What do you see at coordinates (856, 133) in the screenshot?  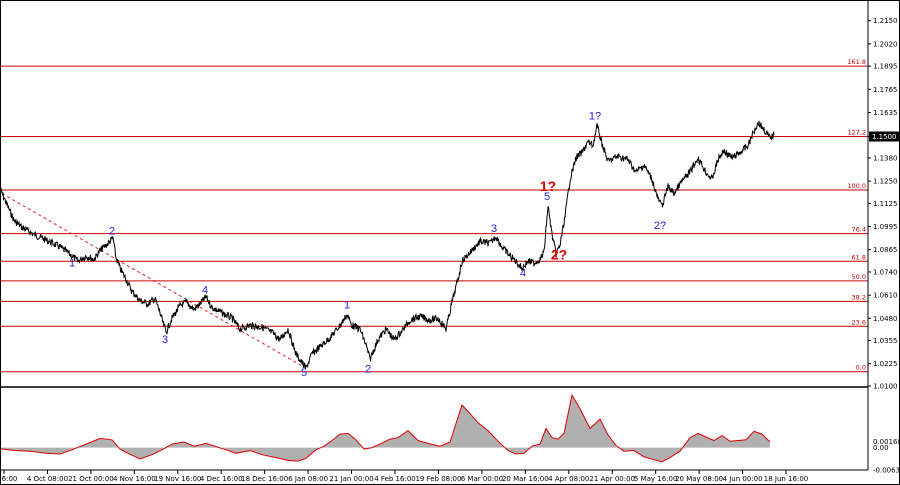 I see `fib-level-label: 127.2` at bounding box center [856, 133].